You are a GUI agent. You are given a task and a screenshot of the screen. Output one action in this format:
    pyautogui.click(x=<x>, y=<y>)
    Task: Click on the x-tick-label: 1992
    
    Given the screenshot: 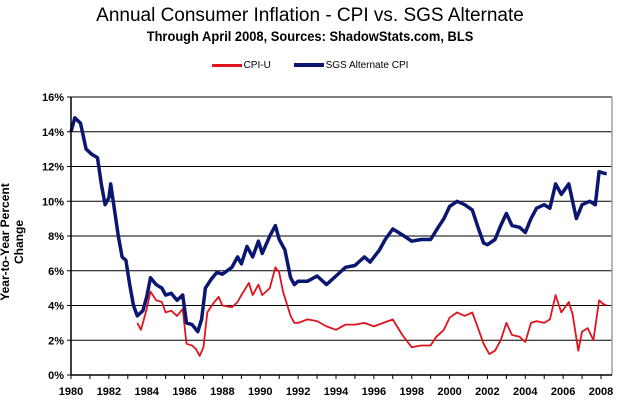 What is the action you would take?
    pyautogui.click(x=298, y=392)
    